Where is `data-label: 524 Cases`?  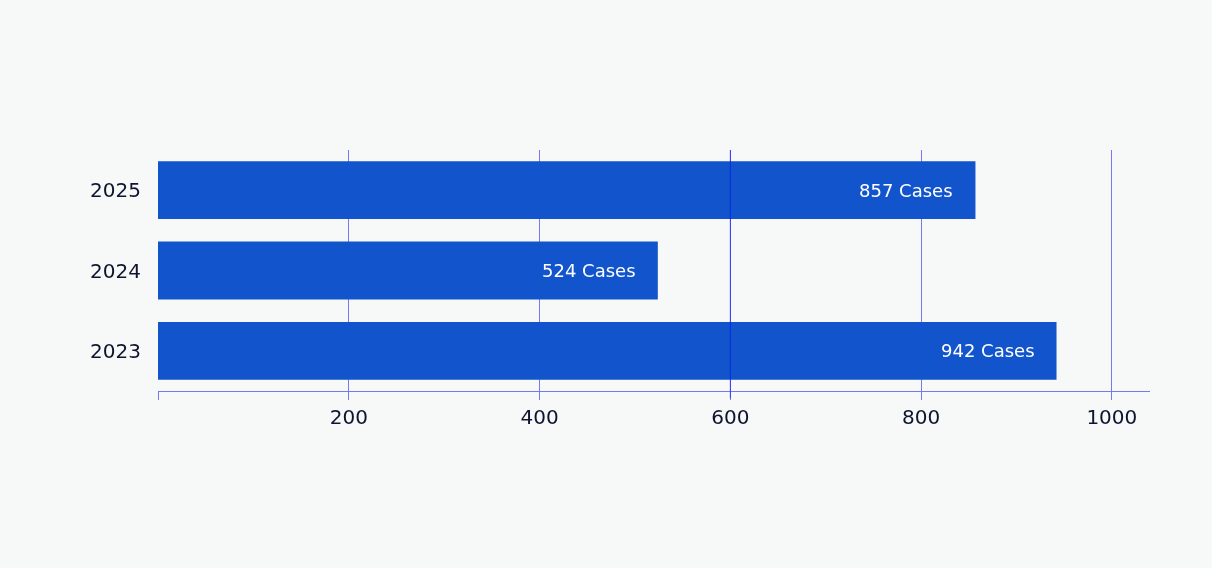
data-label: 524 Cases is located at coordinates (589, 270).